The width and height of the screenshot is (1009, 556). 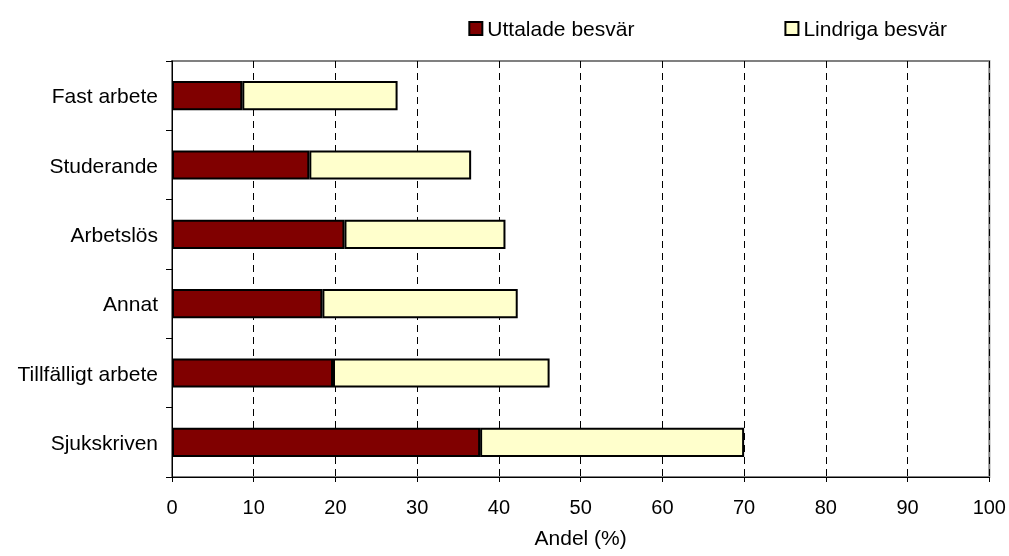 What do you see at coordinates (104, 96) in the screenshot?
I see `y-tick-label: Fast arbete` at bounding box center [104, 96].